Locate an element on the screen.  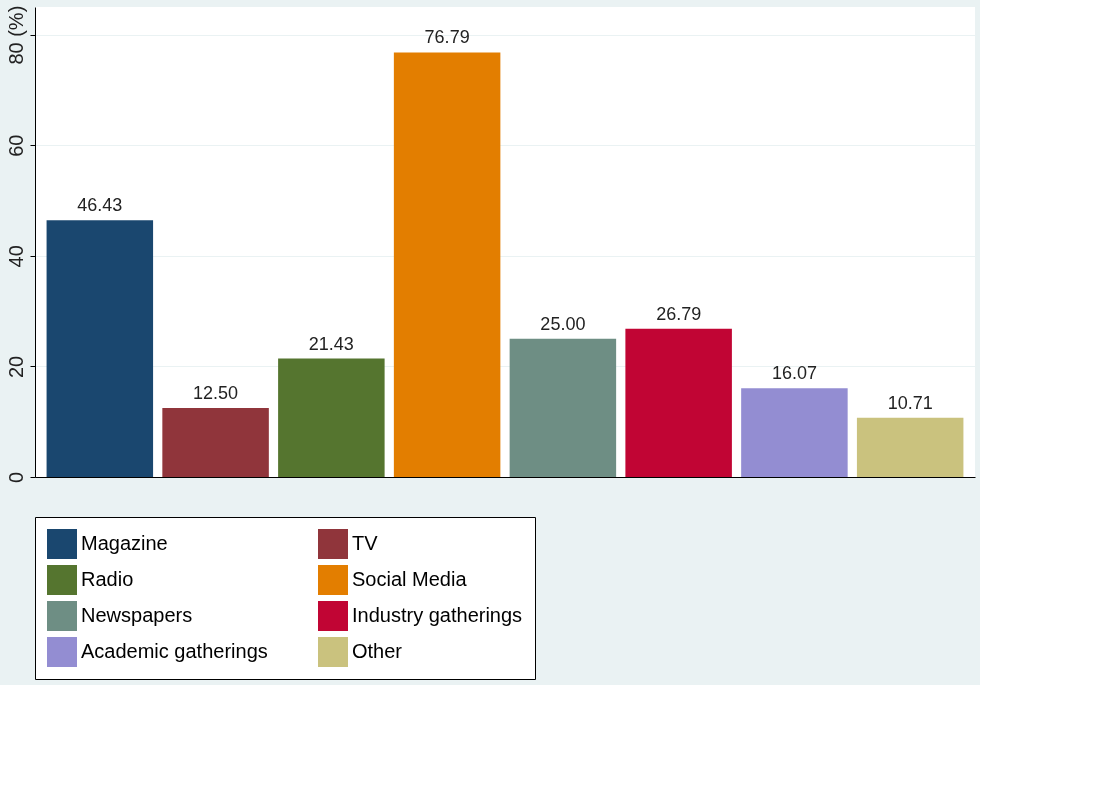
data-label: 21.43 is located at coordinates (331, 343).